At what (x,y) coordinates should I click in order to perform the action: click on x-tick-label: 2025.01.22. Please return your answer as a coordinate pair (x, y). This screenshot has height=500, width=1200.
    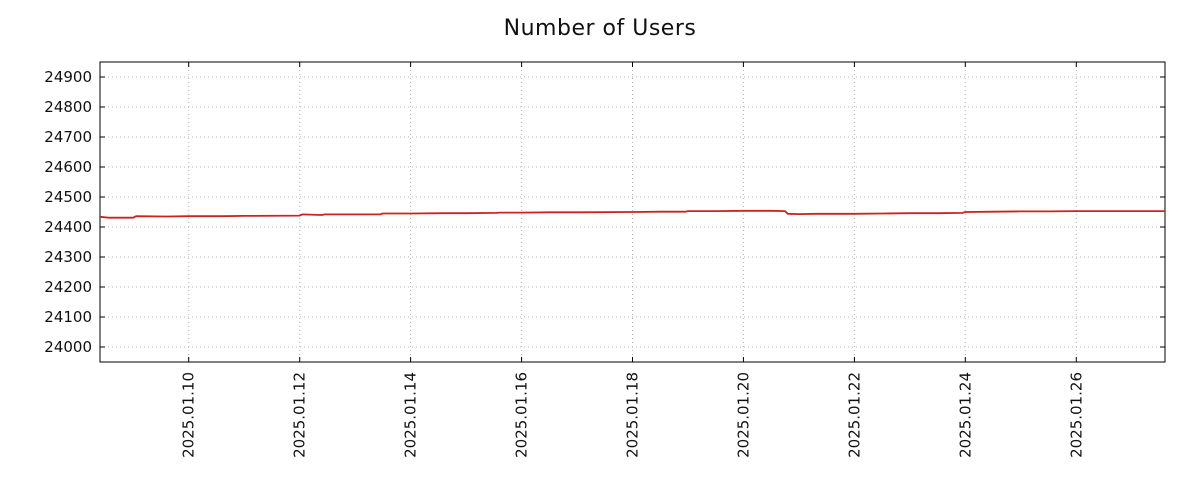
    Looking at the image, I should click on (854, 415).